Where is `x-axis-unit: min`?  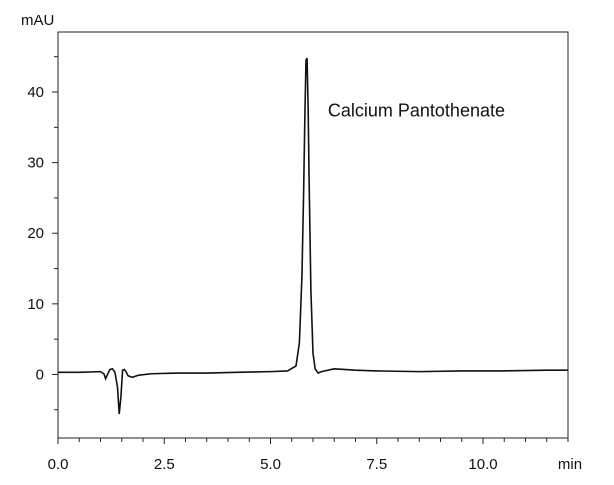 x-axis-unit: min is located at coordinates (570, 464).